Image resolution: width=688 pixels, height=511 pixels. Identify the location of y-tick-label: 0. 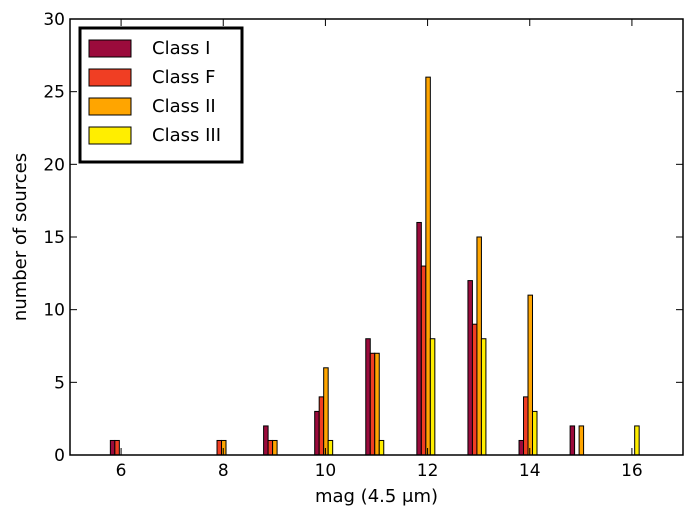
(59, 456).